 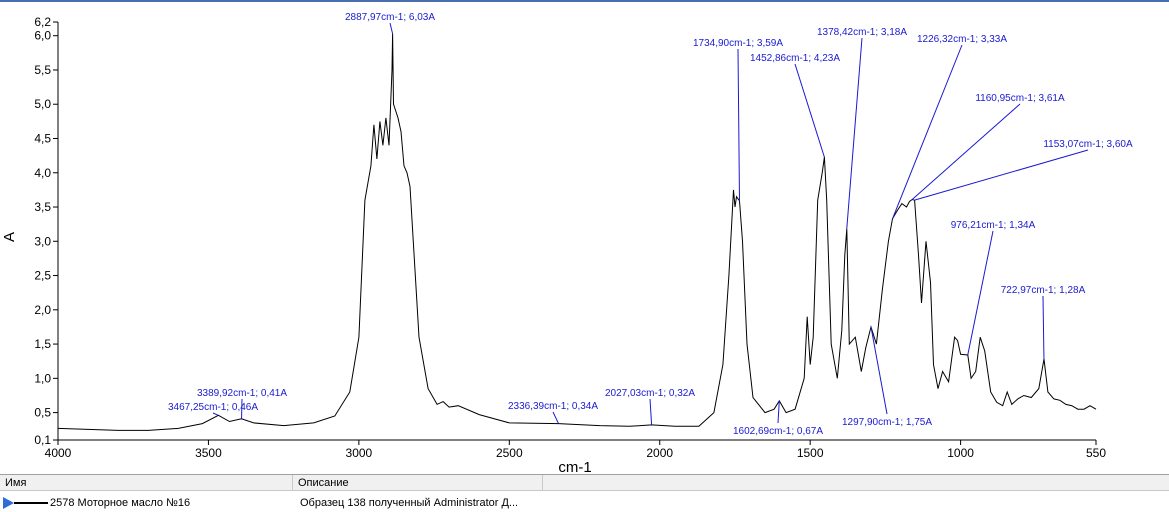 What do you see at coordinates (42, 138) in the screenshot?
I see `y-tick-label: 4,5` at bounding box center [42, 138].